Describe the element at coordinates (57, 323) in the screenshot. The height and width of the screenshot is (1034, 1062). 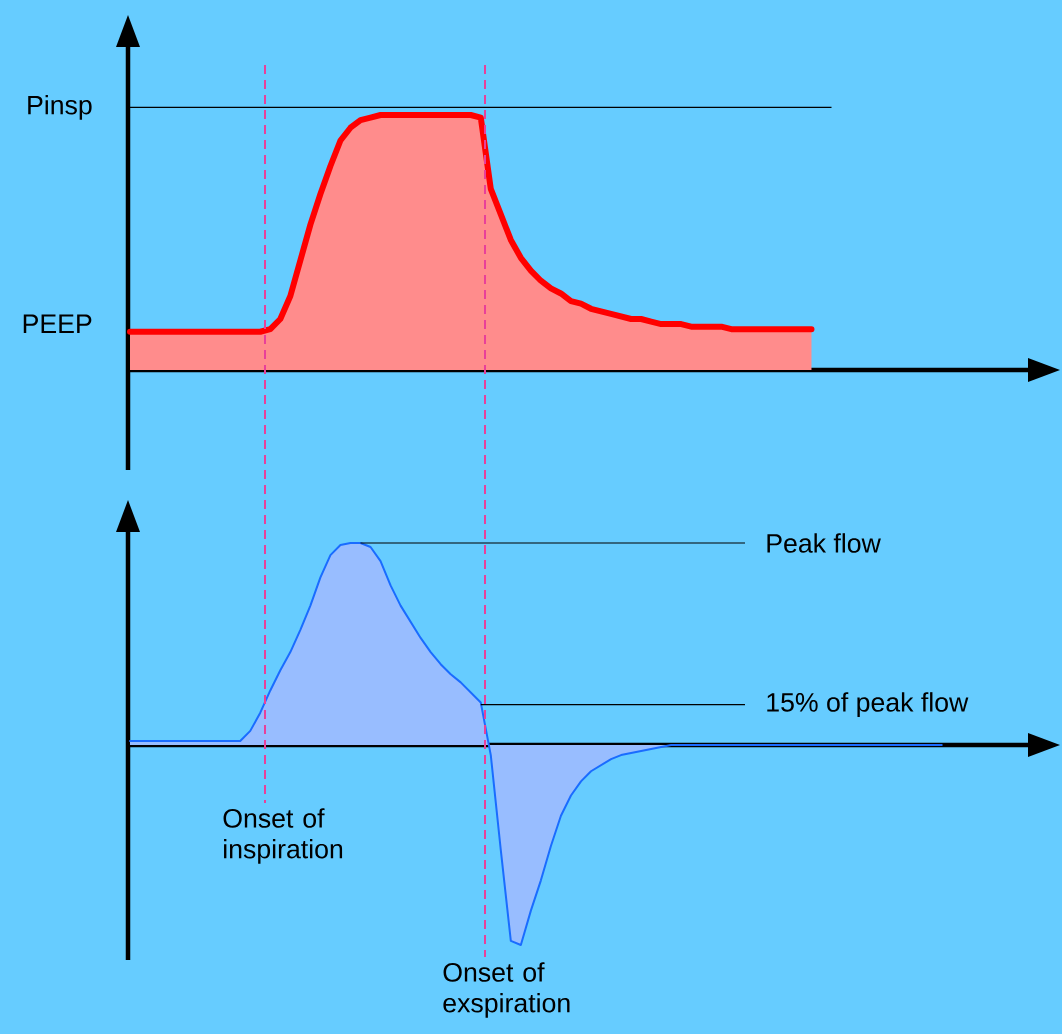
I see `text: PEEP` at that location.